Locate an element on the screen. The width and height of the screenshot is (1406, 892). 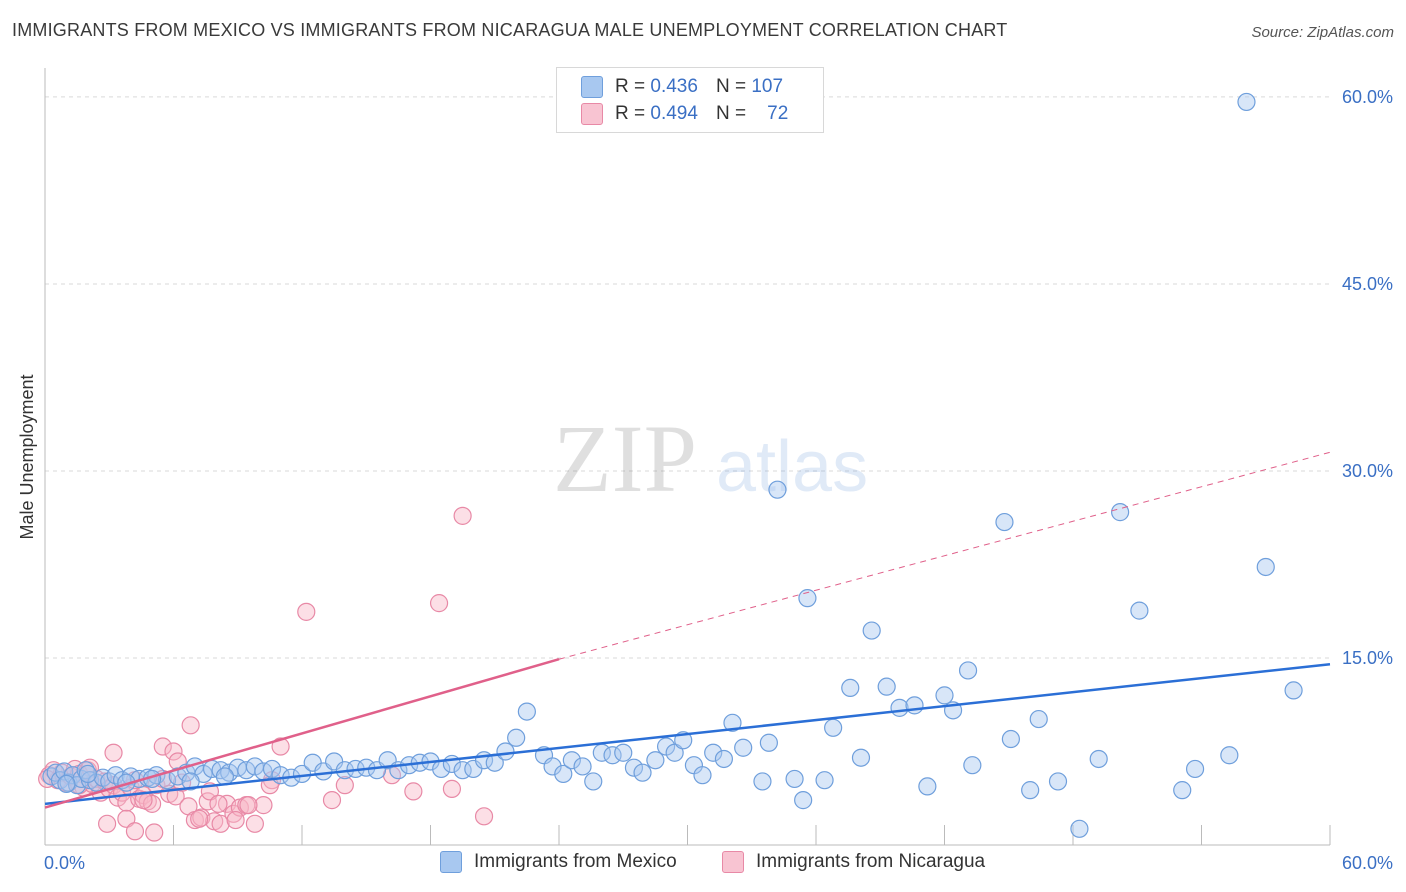
legend-r-value: 0.436 is located at coordinates (674, 86).